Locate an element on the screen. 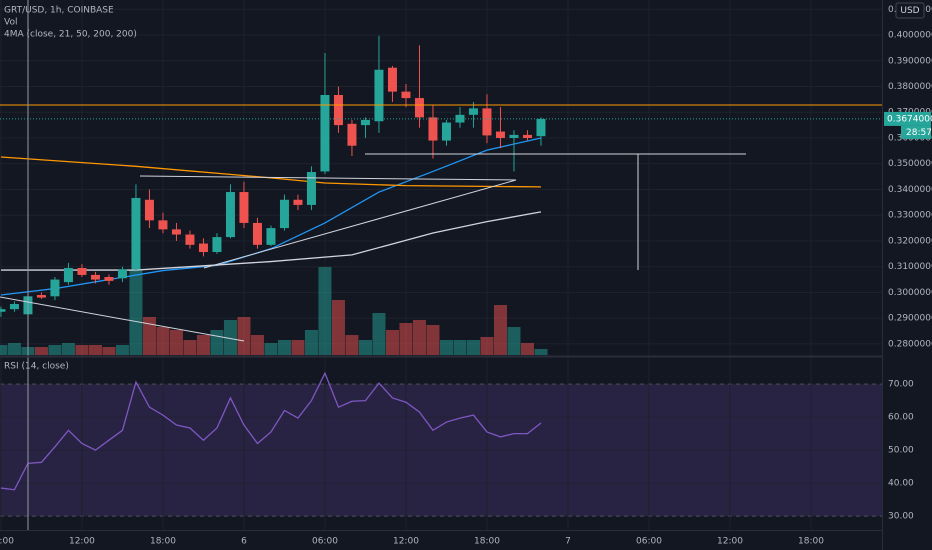 Image resolution: width=932 pixels, height=550 pixels. y-tick-label: 70.00 is located at coordinates (901, 385).